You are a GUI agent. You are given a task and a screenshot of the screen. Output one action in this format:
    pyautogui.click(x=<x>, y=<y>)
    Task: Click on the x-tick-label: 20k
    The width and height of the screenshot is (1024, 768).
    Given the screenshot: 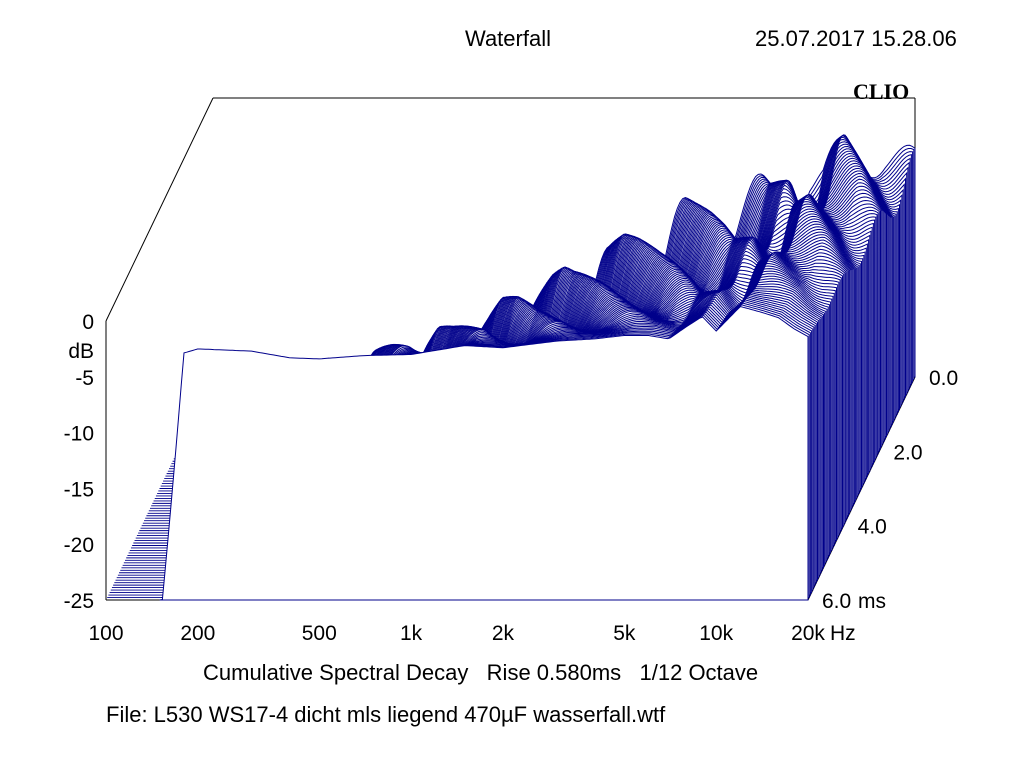 What is the action you would take?
    pyautogui.click(x=808, y=633)
    